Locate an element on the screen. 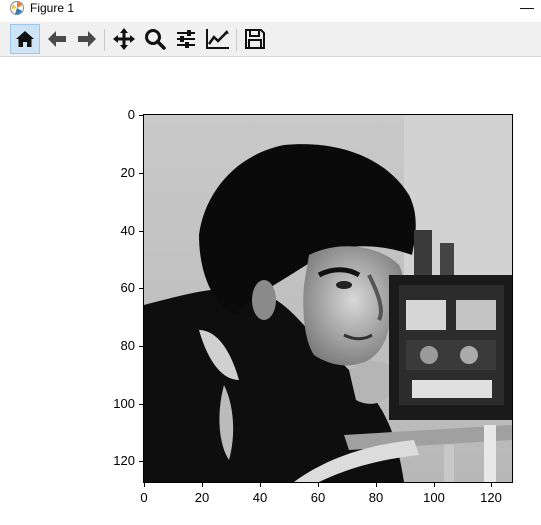  home-button is located at coordinates (25, 39).